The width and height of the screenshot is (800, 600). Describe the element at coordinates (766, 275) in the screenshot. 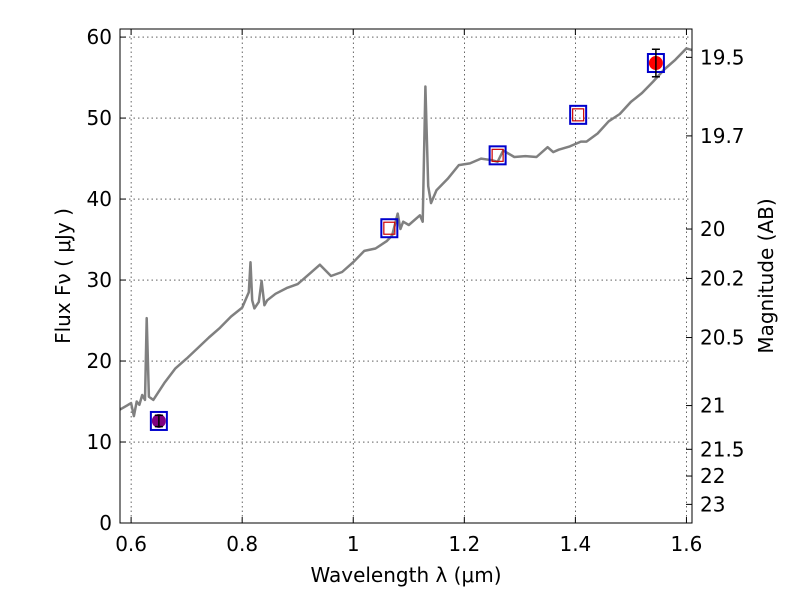

I see `right-axis-label: Magnitude (AB)` at that location.